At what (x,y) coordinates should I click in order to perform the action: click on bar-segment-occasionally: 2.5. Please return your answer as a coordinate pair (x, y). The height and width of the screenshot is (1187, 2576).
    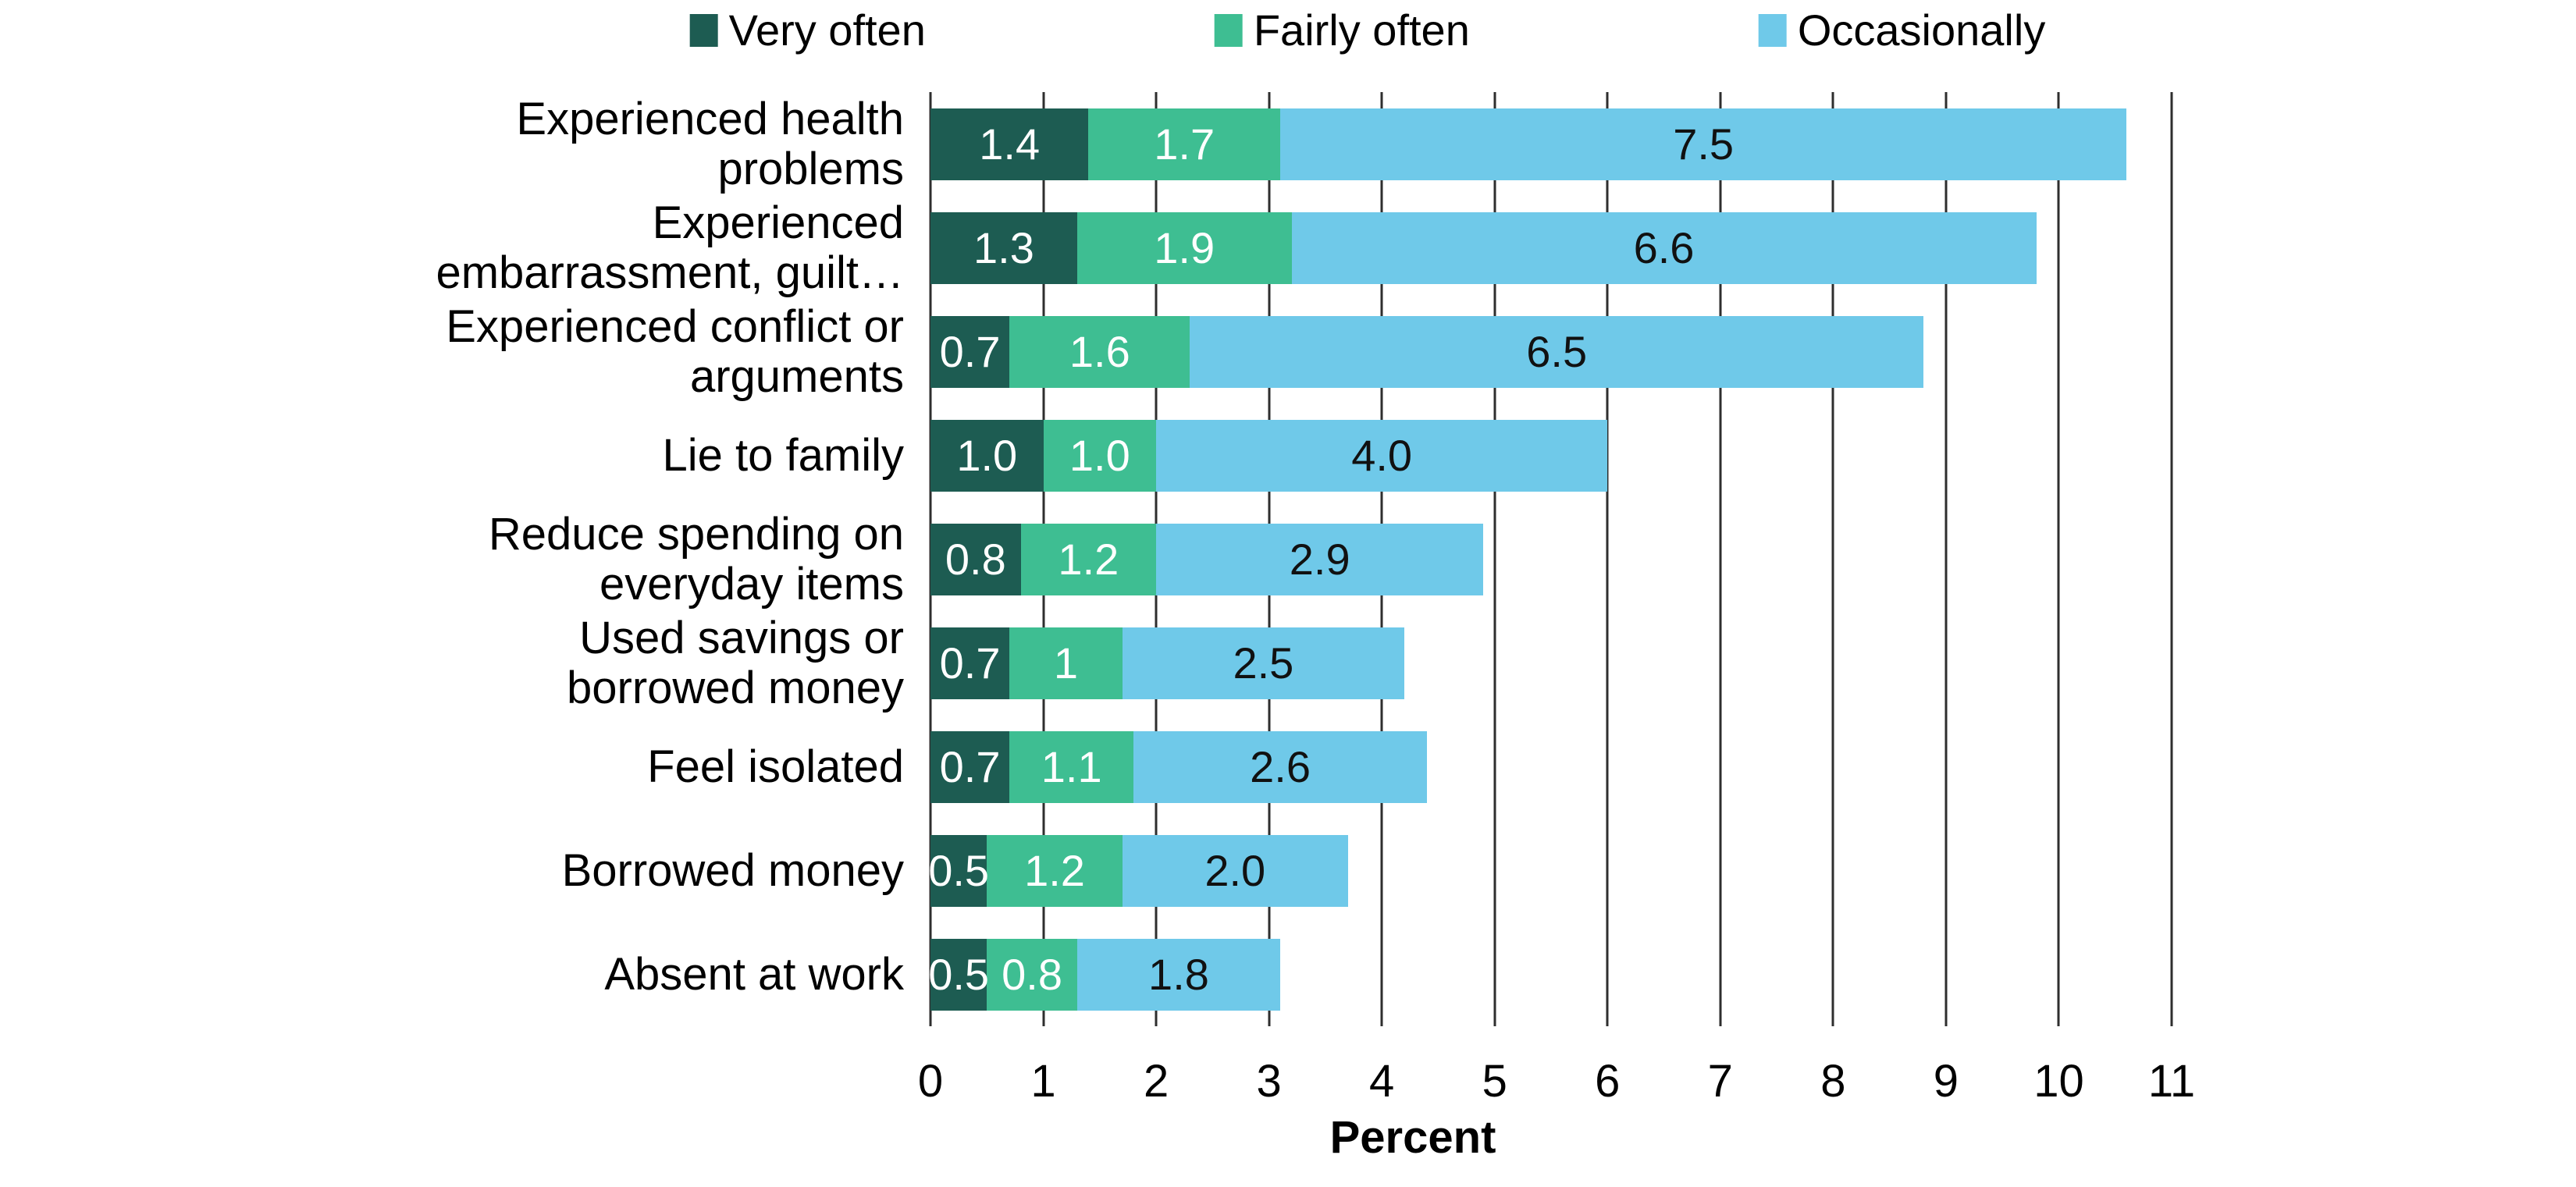
    Looking at the image, I should click on (1263, 663).